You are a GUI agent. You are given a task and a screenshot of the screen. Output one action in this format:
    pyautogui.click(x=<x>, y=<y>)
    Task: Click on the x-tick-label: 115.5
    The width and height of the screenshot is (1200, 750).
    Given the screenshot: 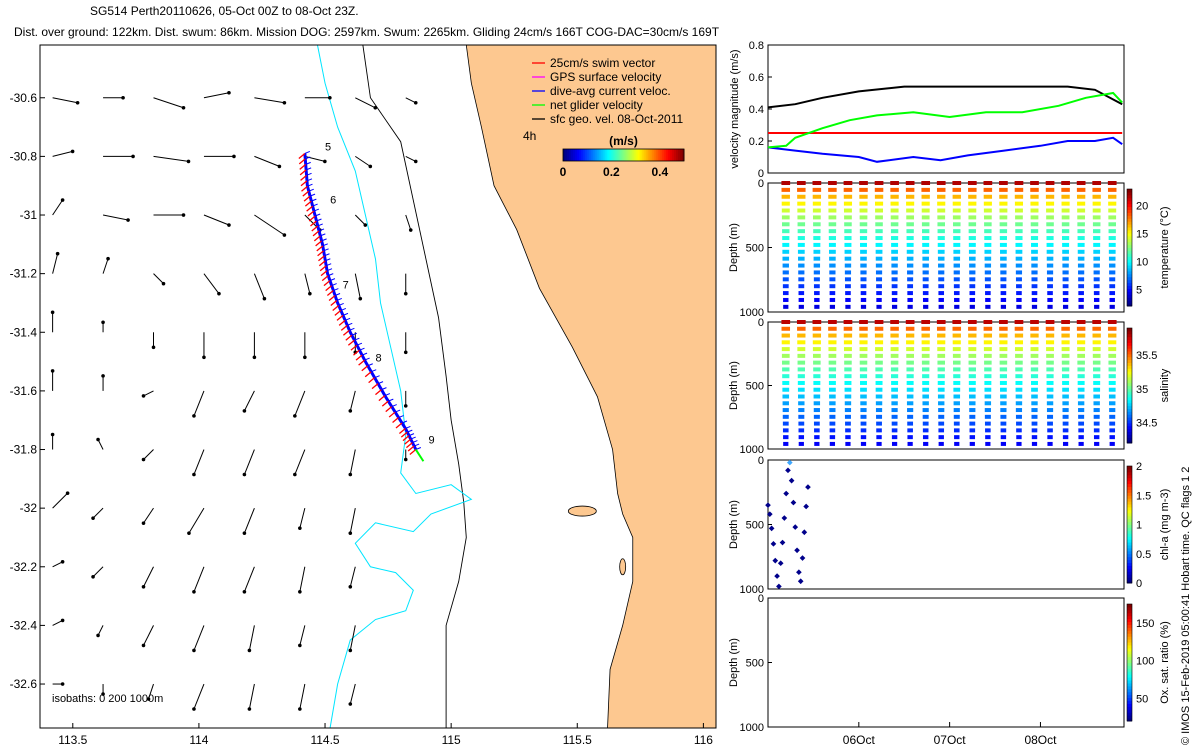 What is the action you would take?
    pyautogui.click(x=577, y=740)
    